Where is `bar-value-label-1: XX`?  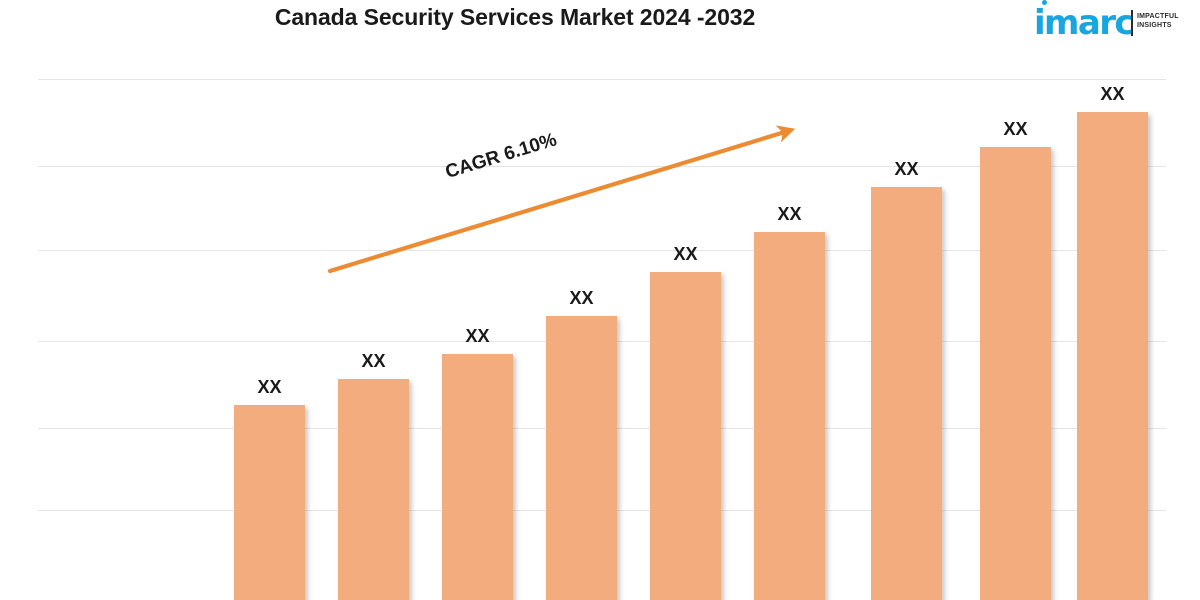 bar-value-label-1: XX is located at coordinates (269, 387).